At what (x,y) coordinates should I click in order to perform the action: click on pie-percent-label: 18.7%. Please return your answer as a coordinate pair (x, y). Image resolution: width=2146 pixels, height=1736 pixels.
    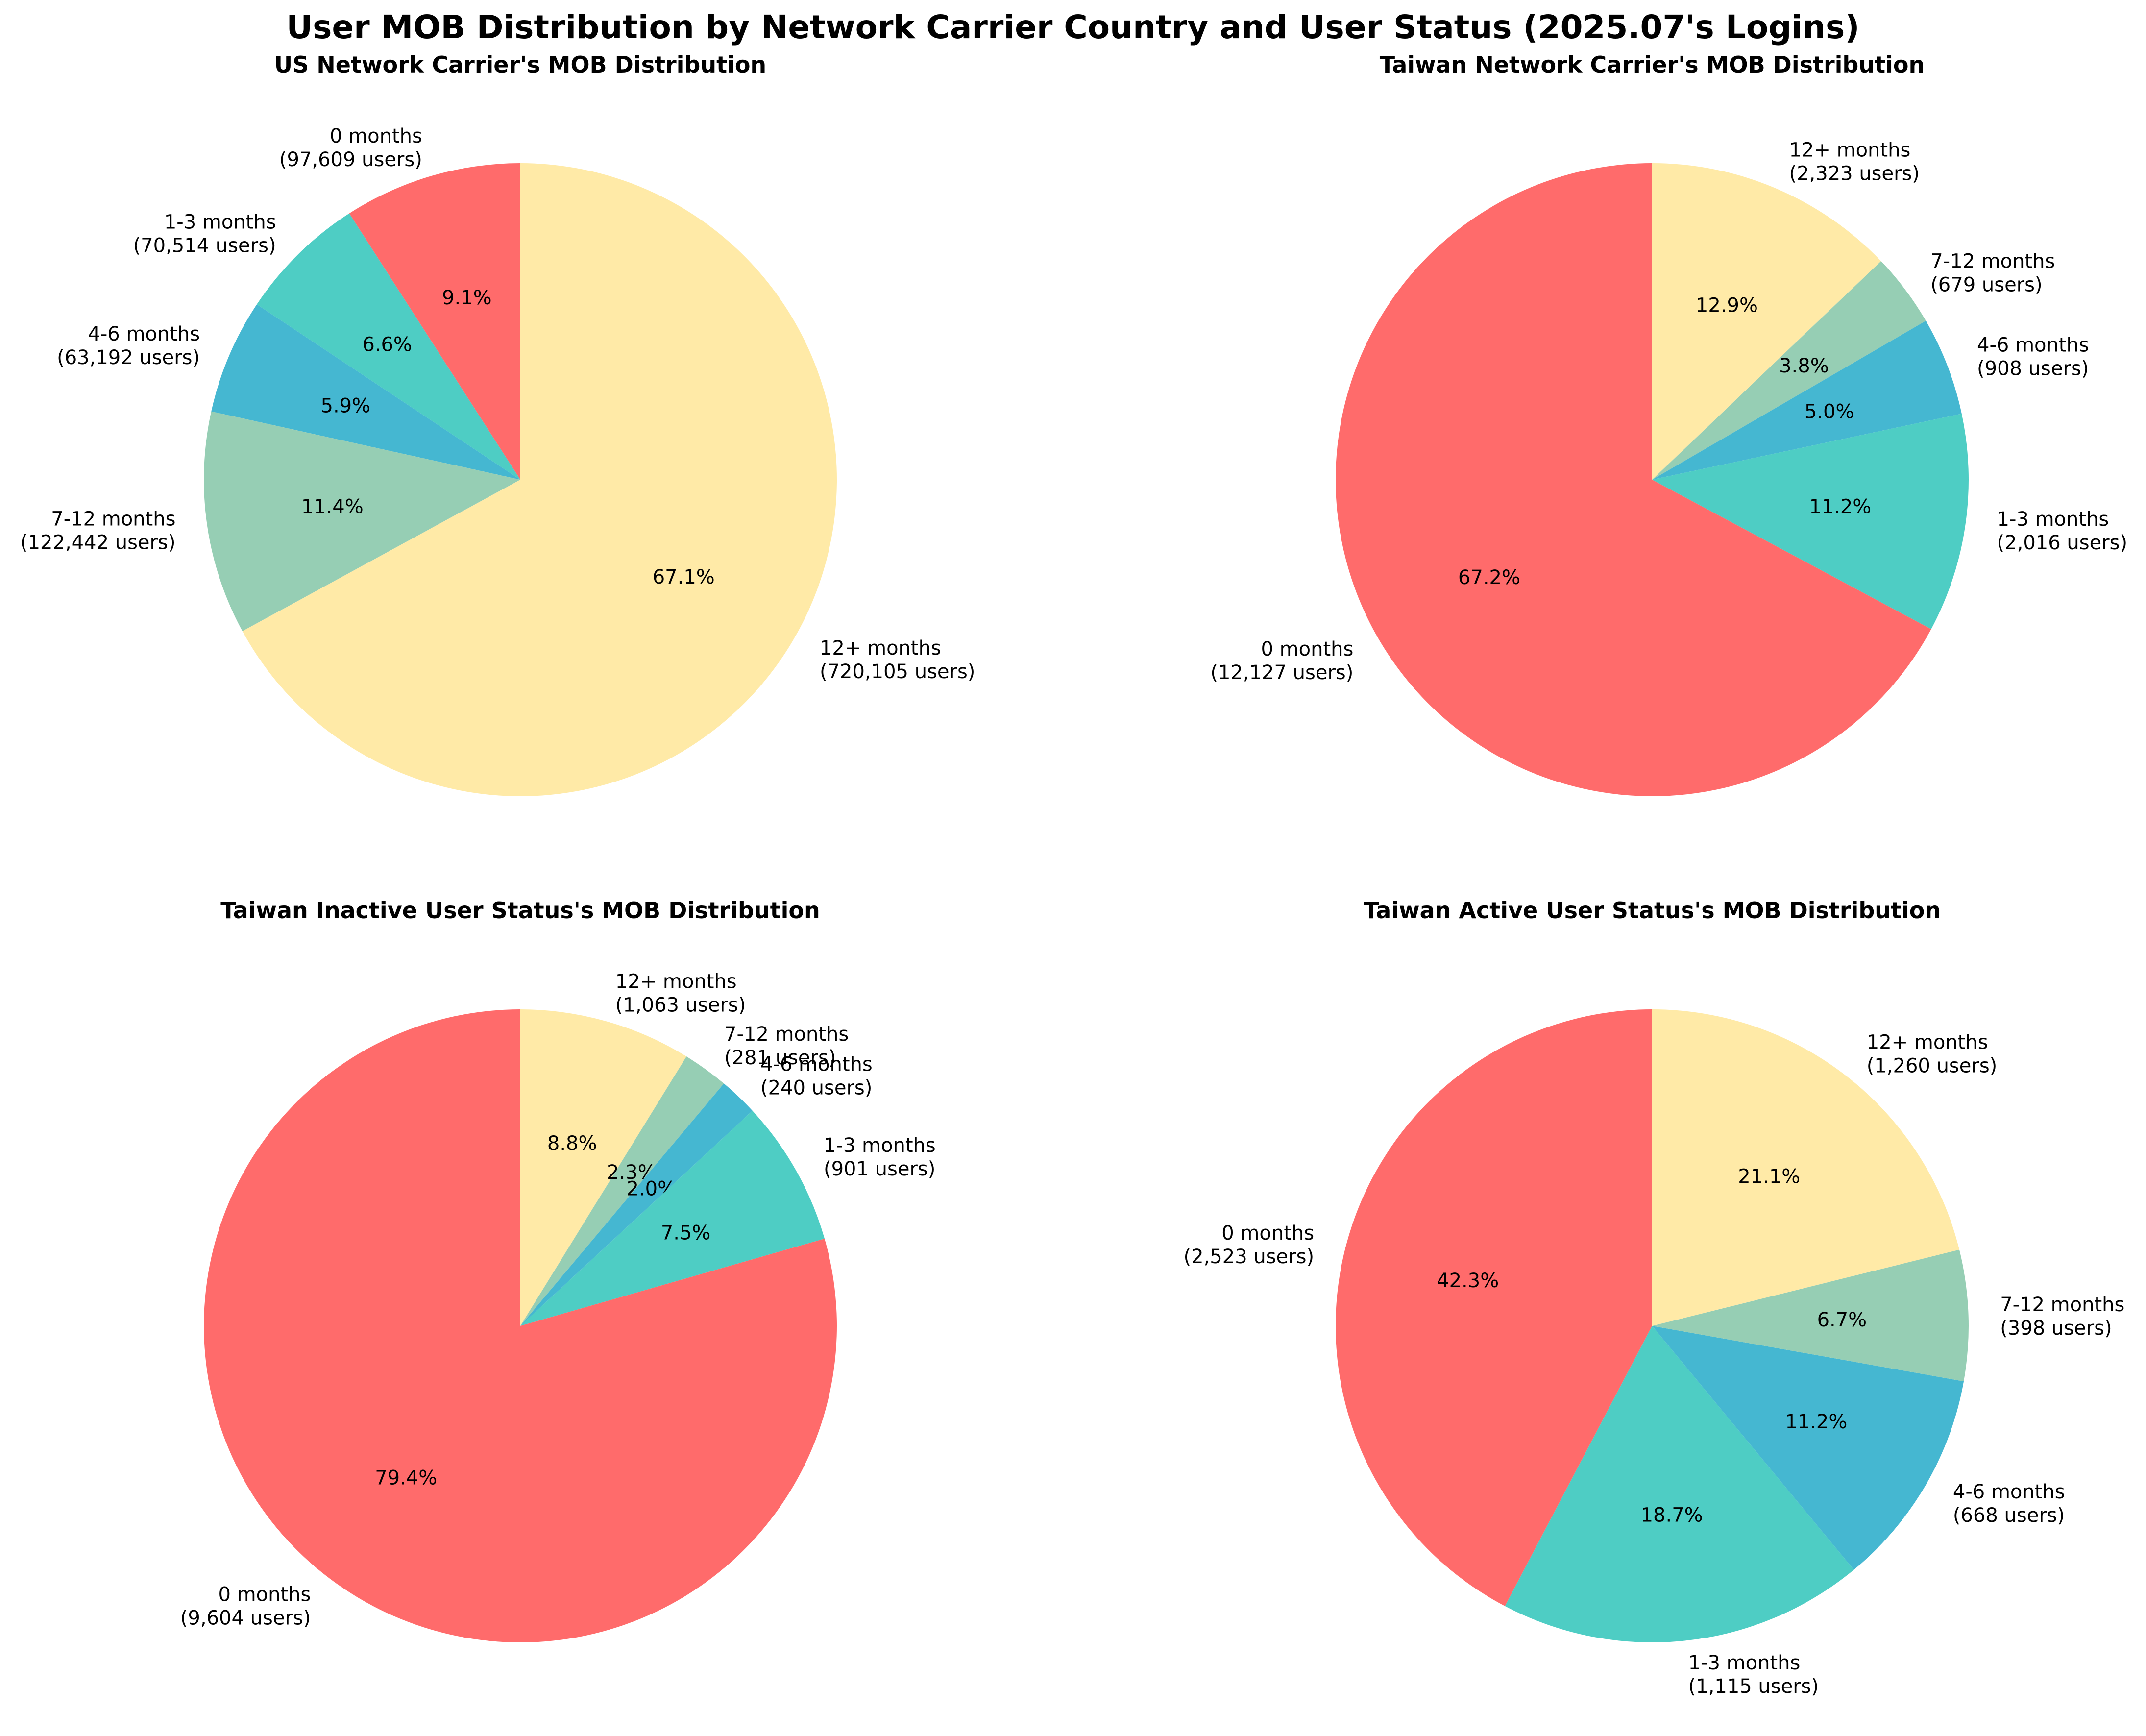
    Looking at the image, I should click on (1672, 1515).